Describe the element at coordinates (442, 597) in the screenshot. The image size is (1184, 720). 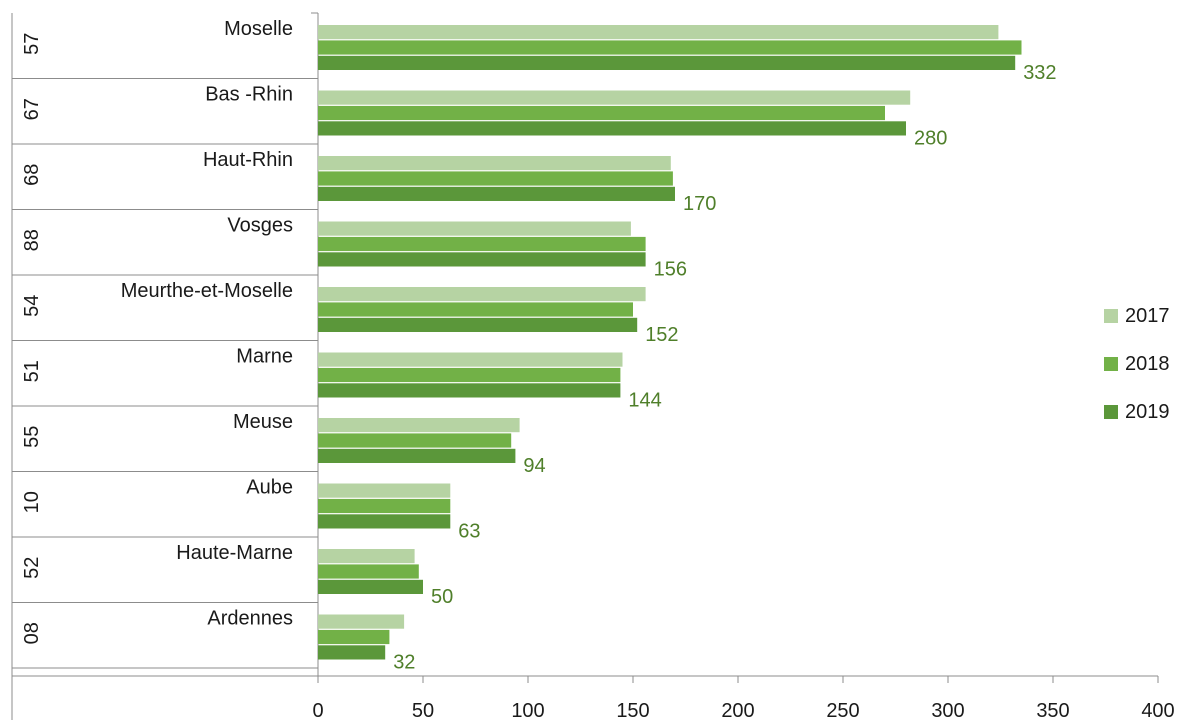
I see `data-label: 50` at that location.